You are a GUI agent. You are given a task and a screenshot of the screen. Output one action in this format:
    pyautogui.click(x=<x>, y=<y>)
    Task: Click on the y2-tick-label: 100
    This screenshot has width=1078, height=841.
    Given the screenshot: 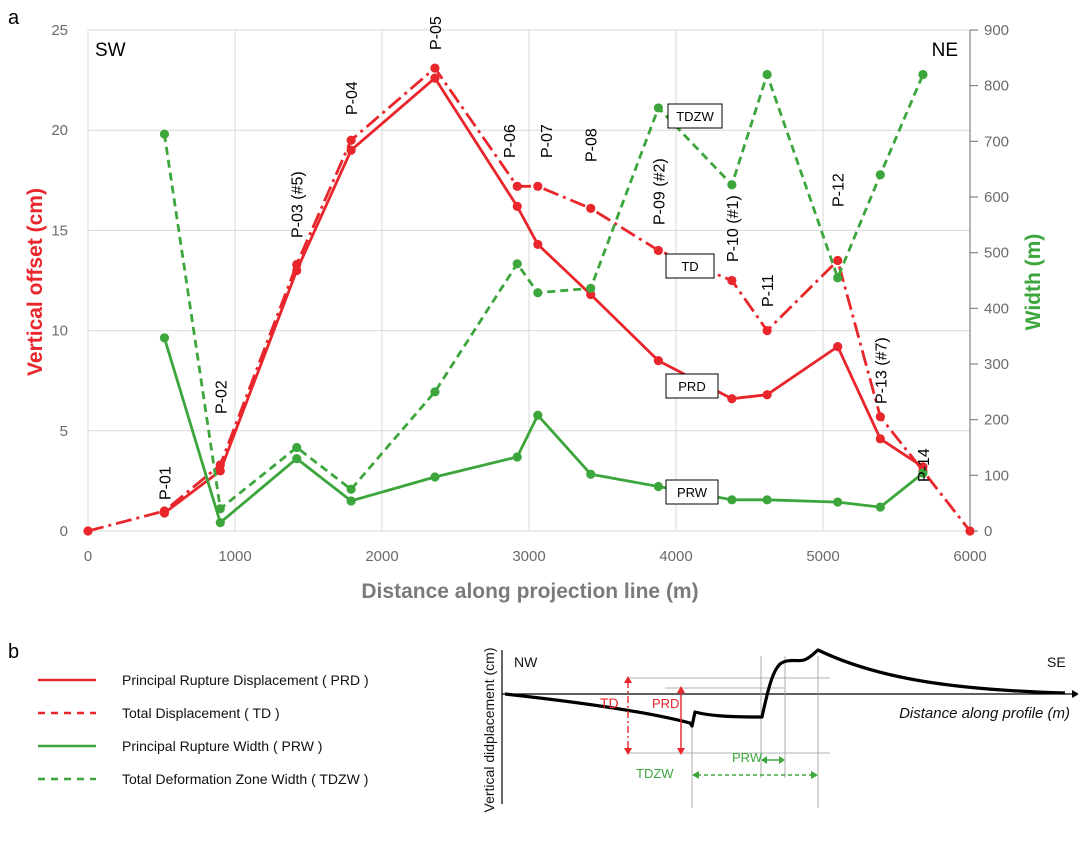 What is the action you would take?
    pyautogui.click(x=996, y=475)
    